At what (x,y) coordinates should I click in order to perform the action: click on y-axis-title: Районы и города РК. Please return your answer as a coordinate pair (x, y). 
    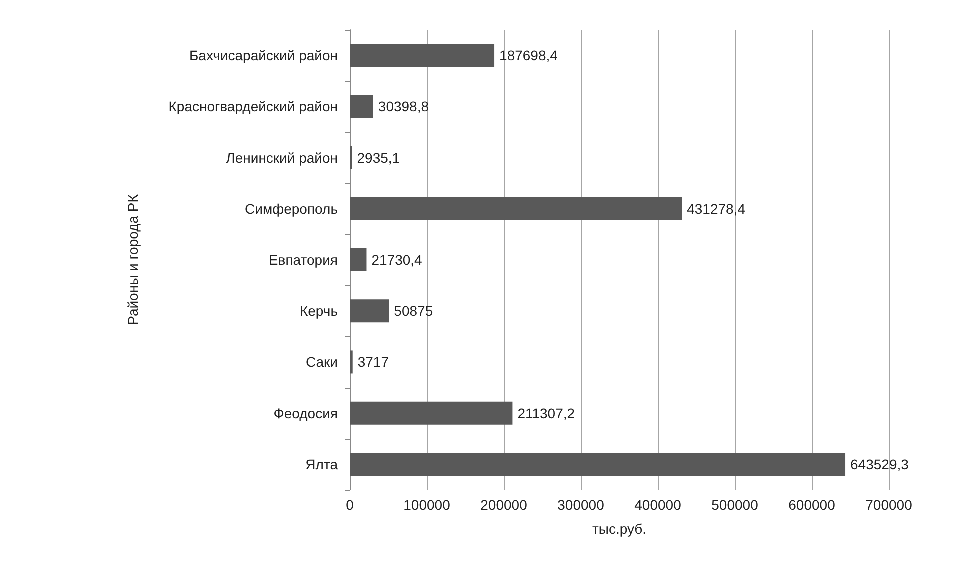
    Looking at the image, I should click on (133, 260).